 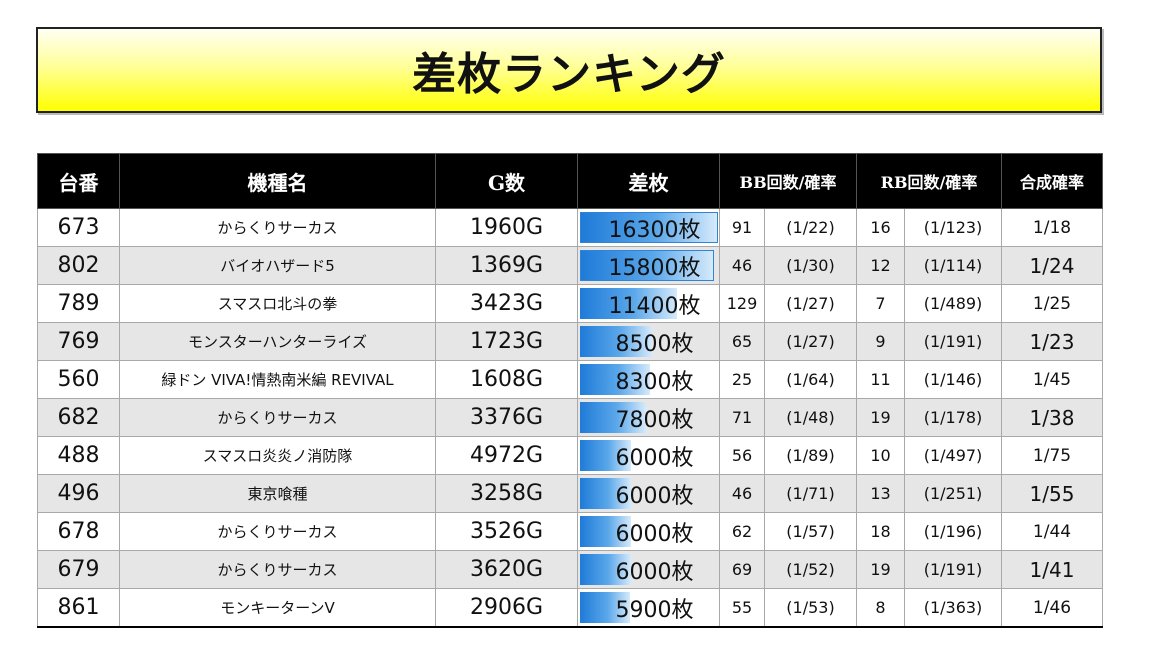 I want to click on diff-value: 8300枚, so click(x=654, y=382).